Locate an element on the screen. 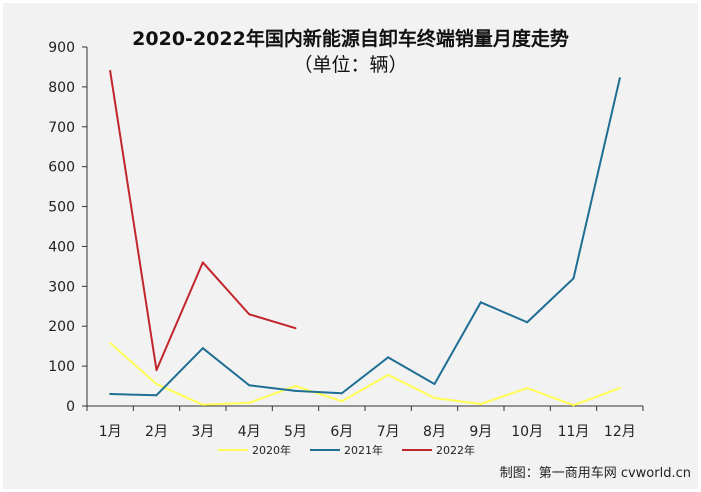  x-tick-label: 4月 is located at coordinates (249, 432).